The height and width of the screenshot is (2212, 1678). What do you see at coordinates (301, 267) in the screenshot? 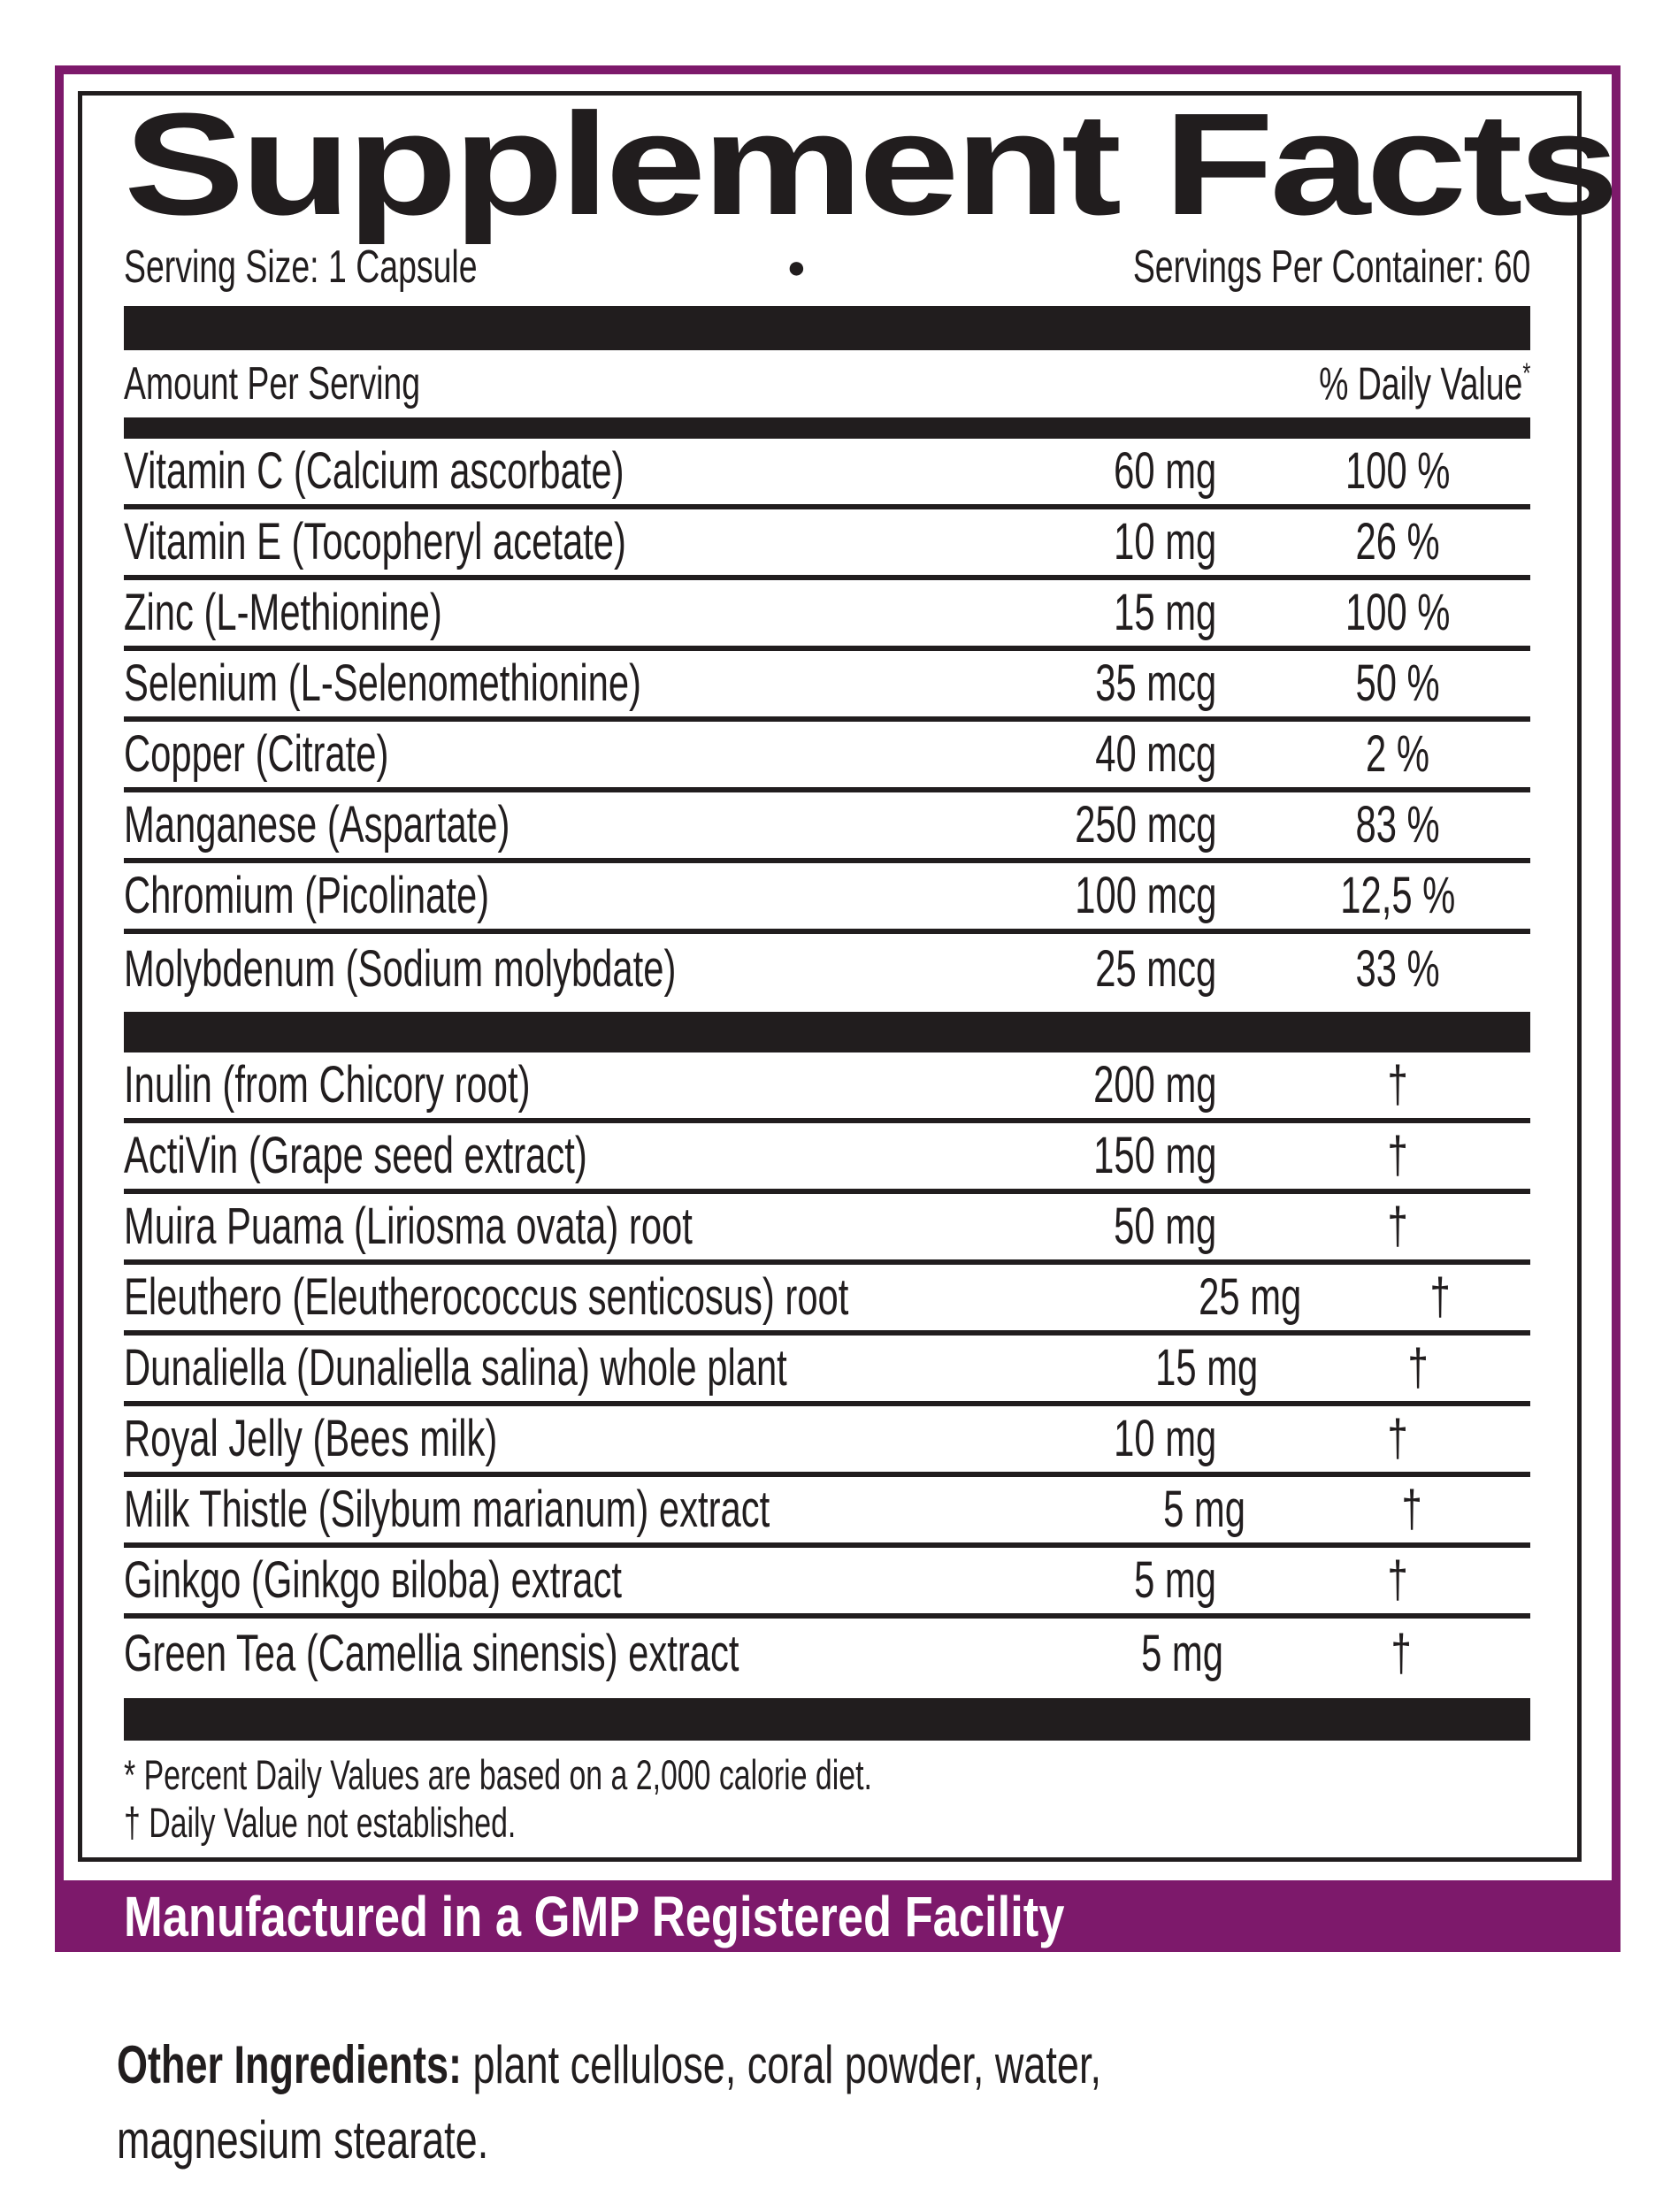
I see `serving-size-text: Serving Size: 1 Capsule` at bounding box center [301, 267].